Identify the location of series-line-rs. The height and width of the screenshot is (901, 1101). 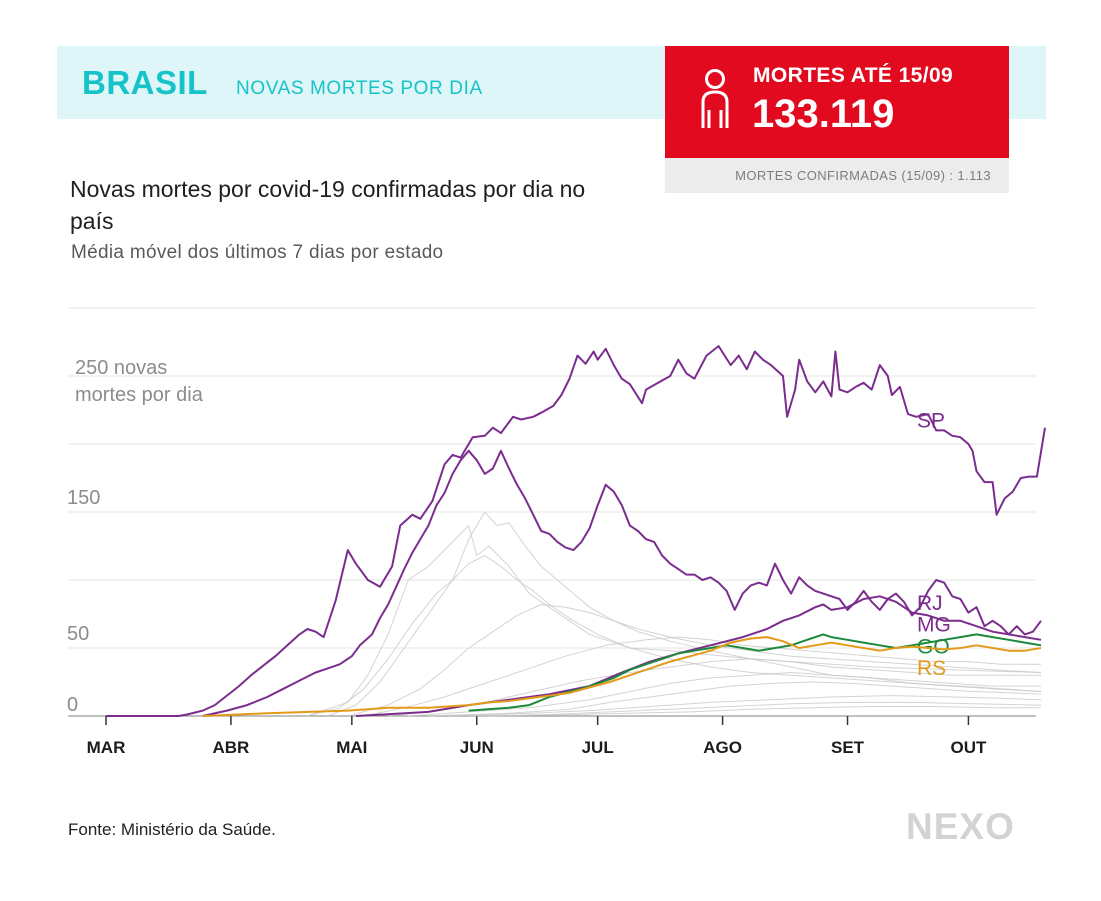
(622, 676).